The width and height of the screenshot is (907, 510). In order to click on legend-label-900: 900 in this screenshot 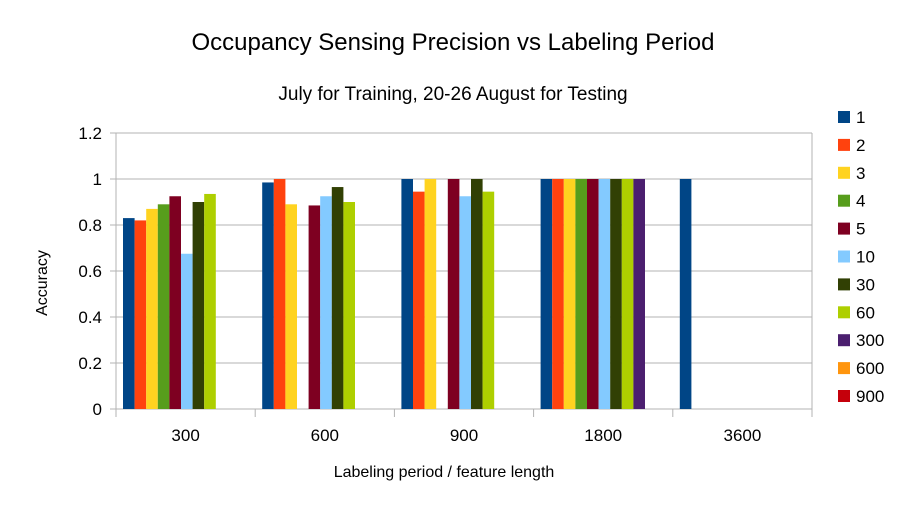, I will do `click(870, 396)`.